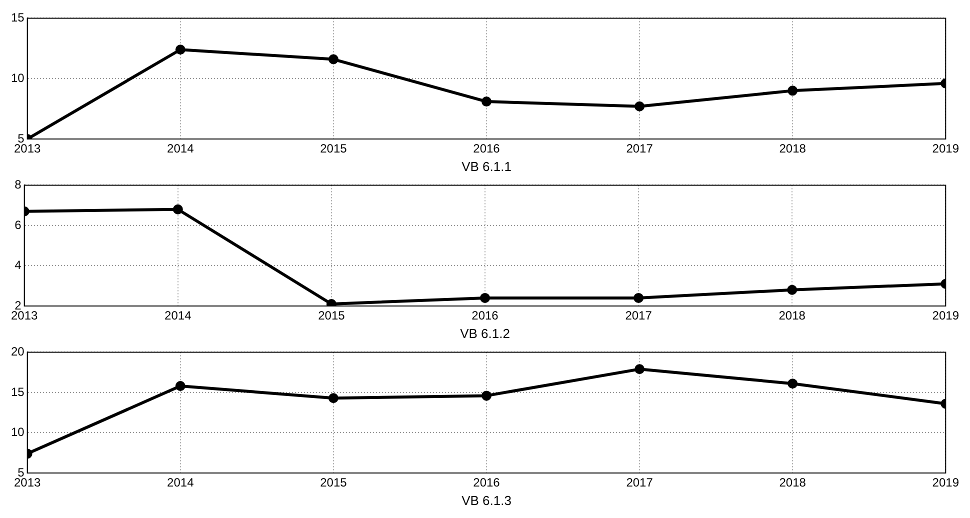 This screenshot has width=970, height=518. I want to click on x-axis-title: VB 6.1.3, so click(487, 500).